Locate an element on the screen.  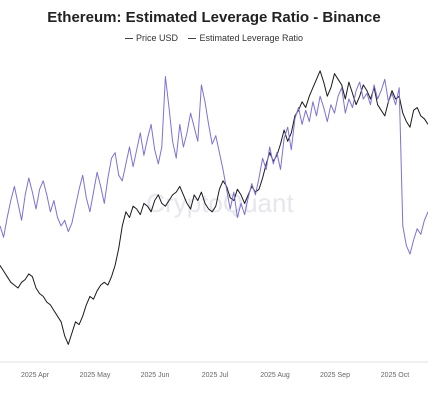
legend-swatch-price is located at coordinates (128, 39).